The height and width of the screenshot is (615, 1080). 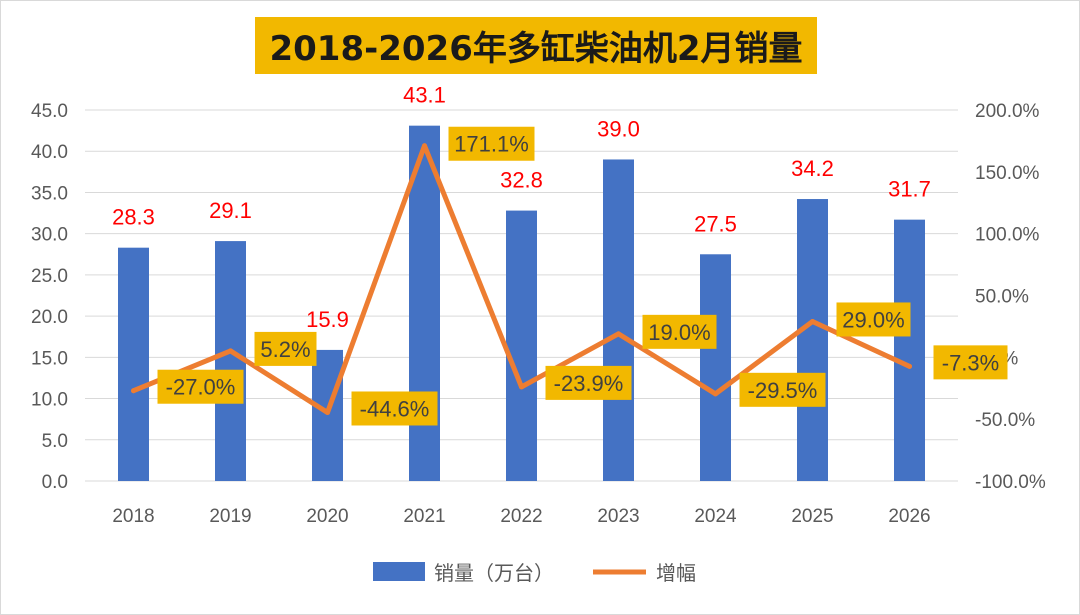 I want to click on left-tick-label: 10.0, so click(x=49, y=400).